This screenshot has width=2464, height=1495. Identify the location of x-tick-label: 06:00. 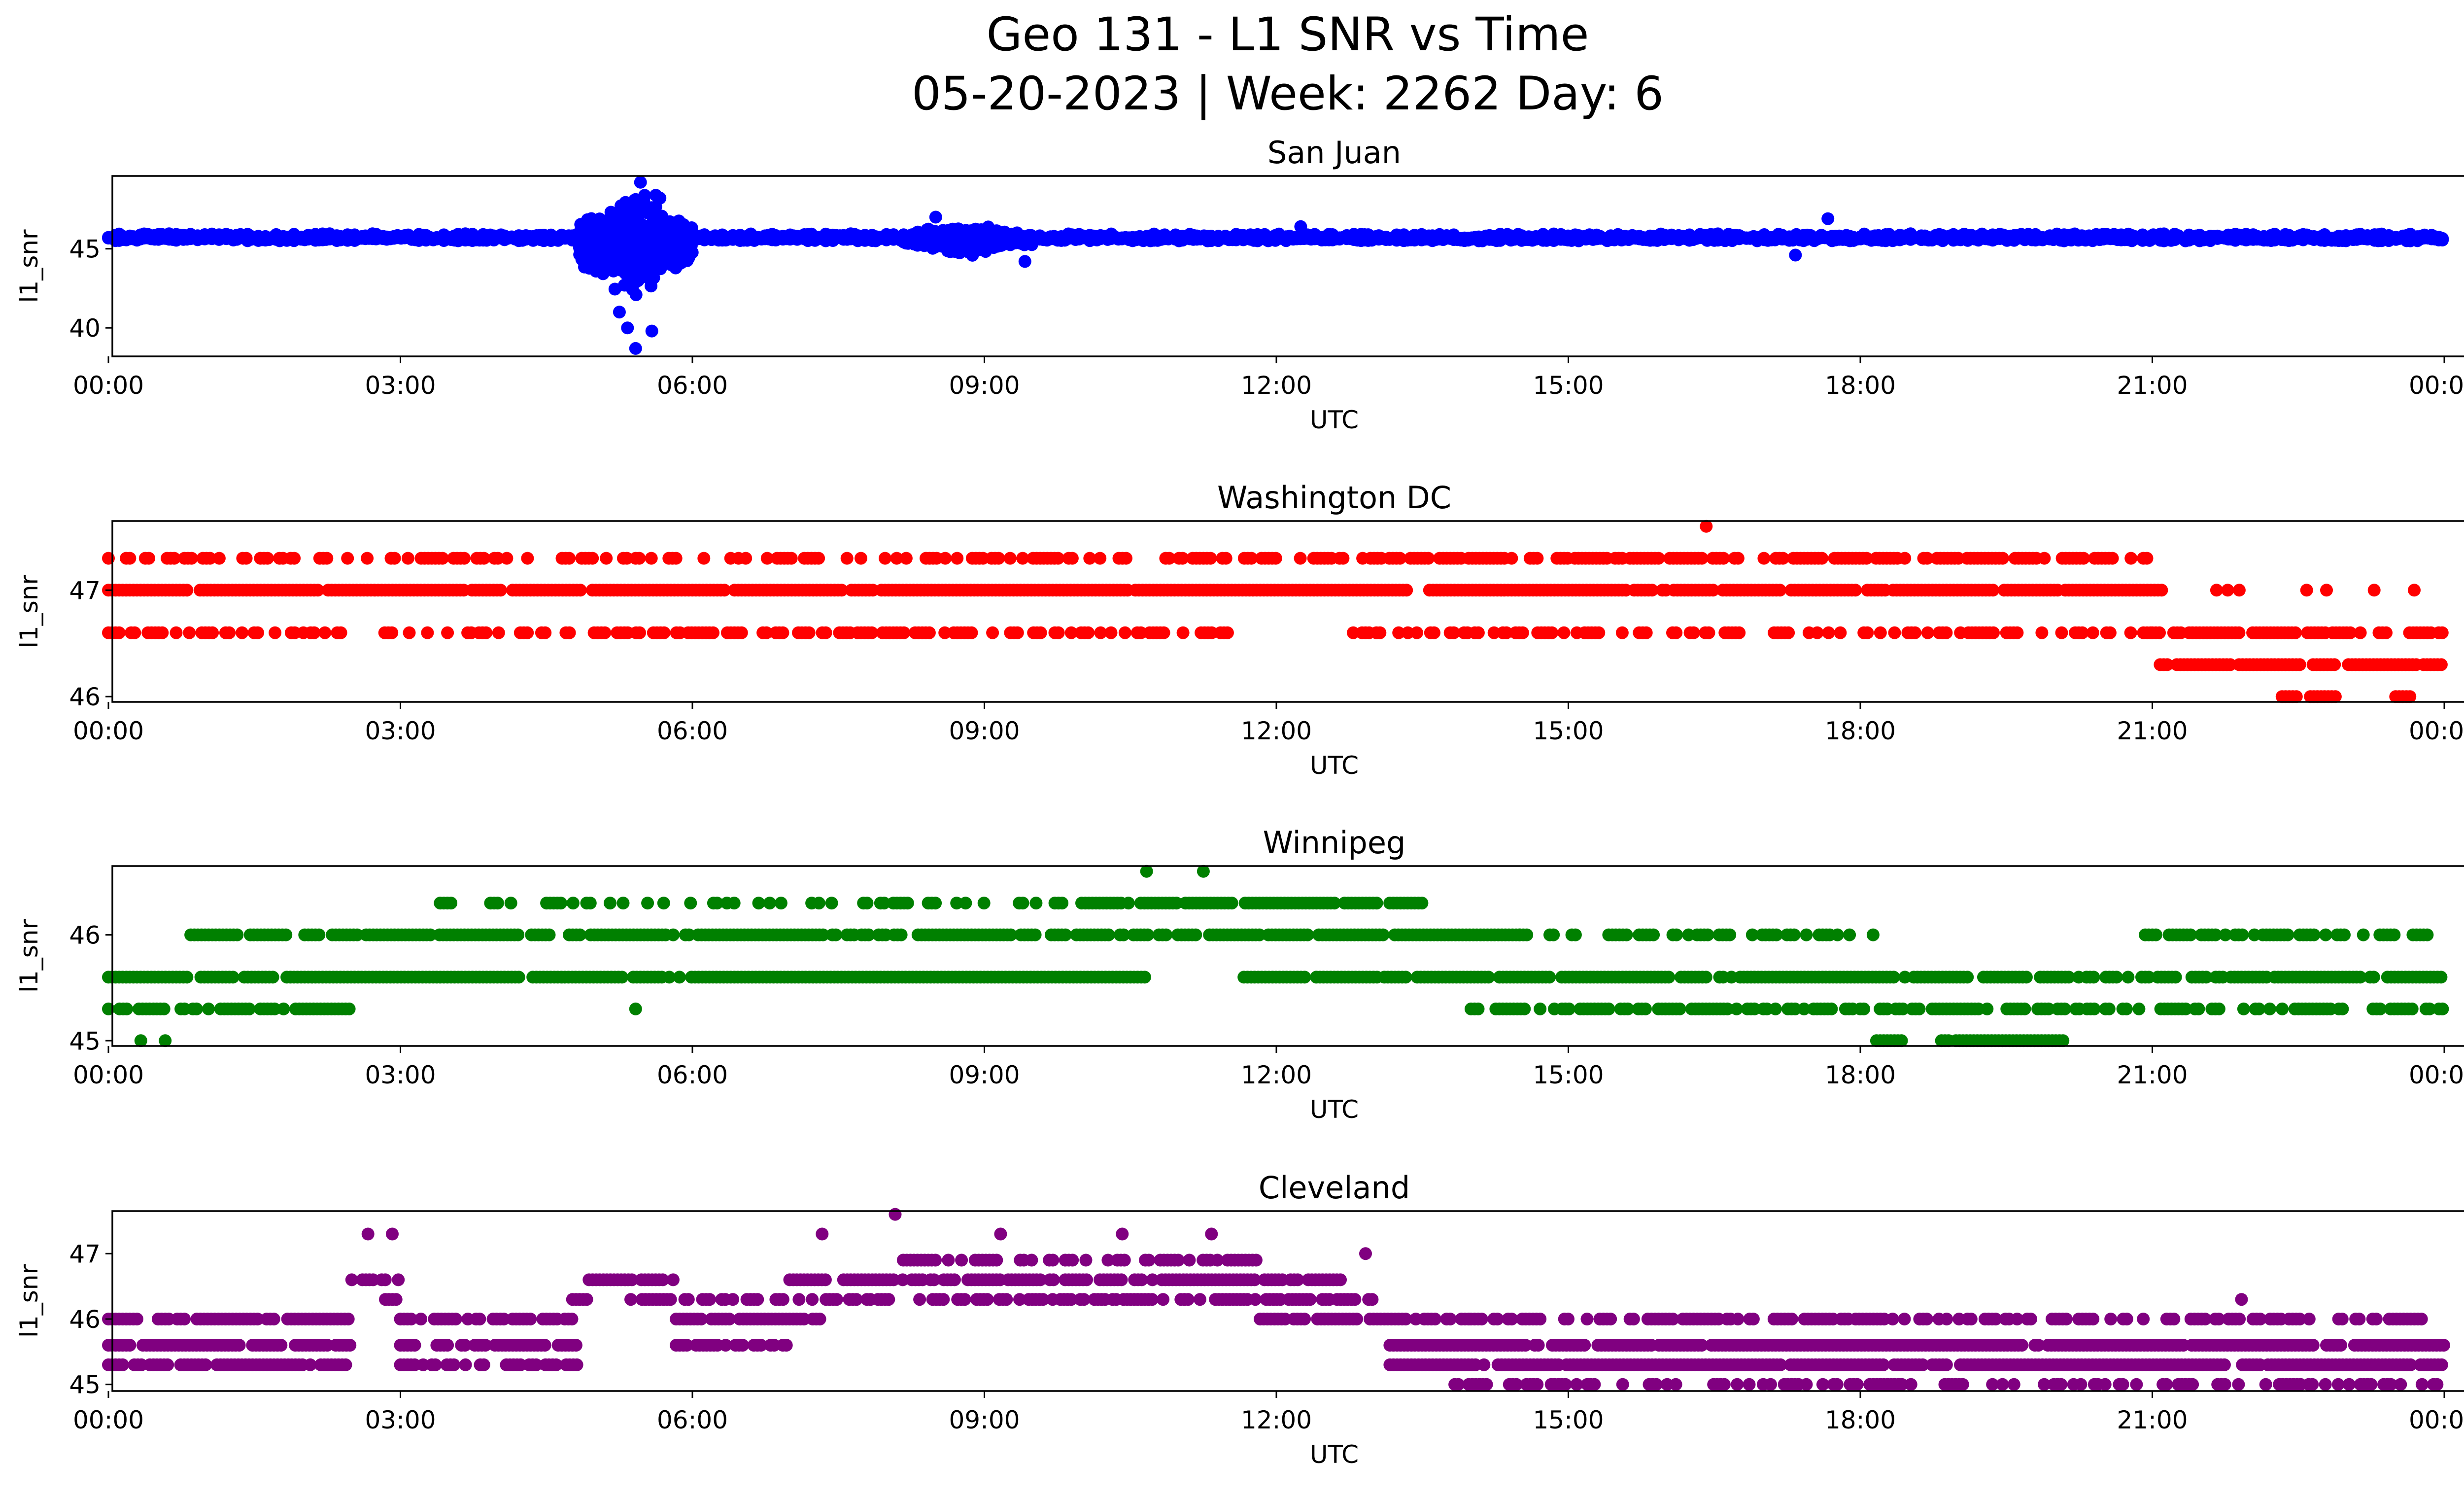
(692, 385).